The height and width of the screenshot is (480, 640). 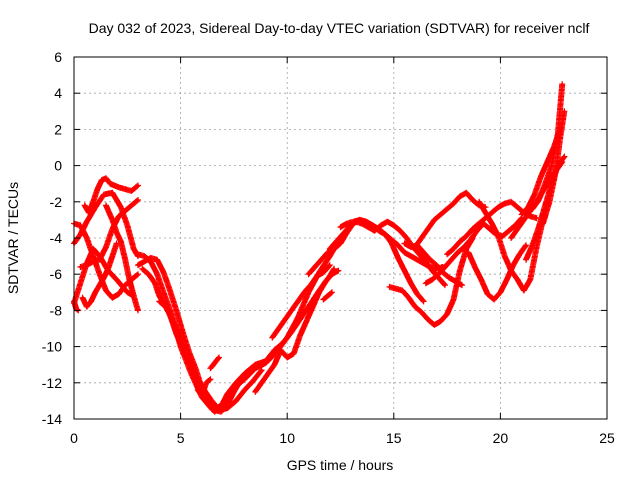 What do you see at coordinates (501, 438) in the screenshot?
I see `x-tick-label: 20` at bounding box center [501, 438].